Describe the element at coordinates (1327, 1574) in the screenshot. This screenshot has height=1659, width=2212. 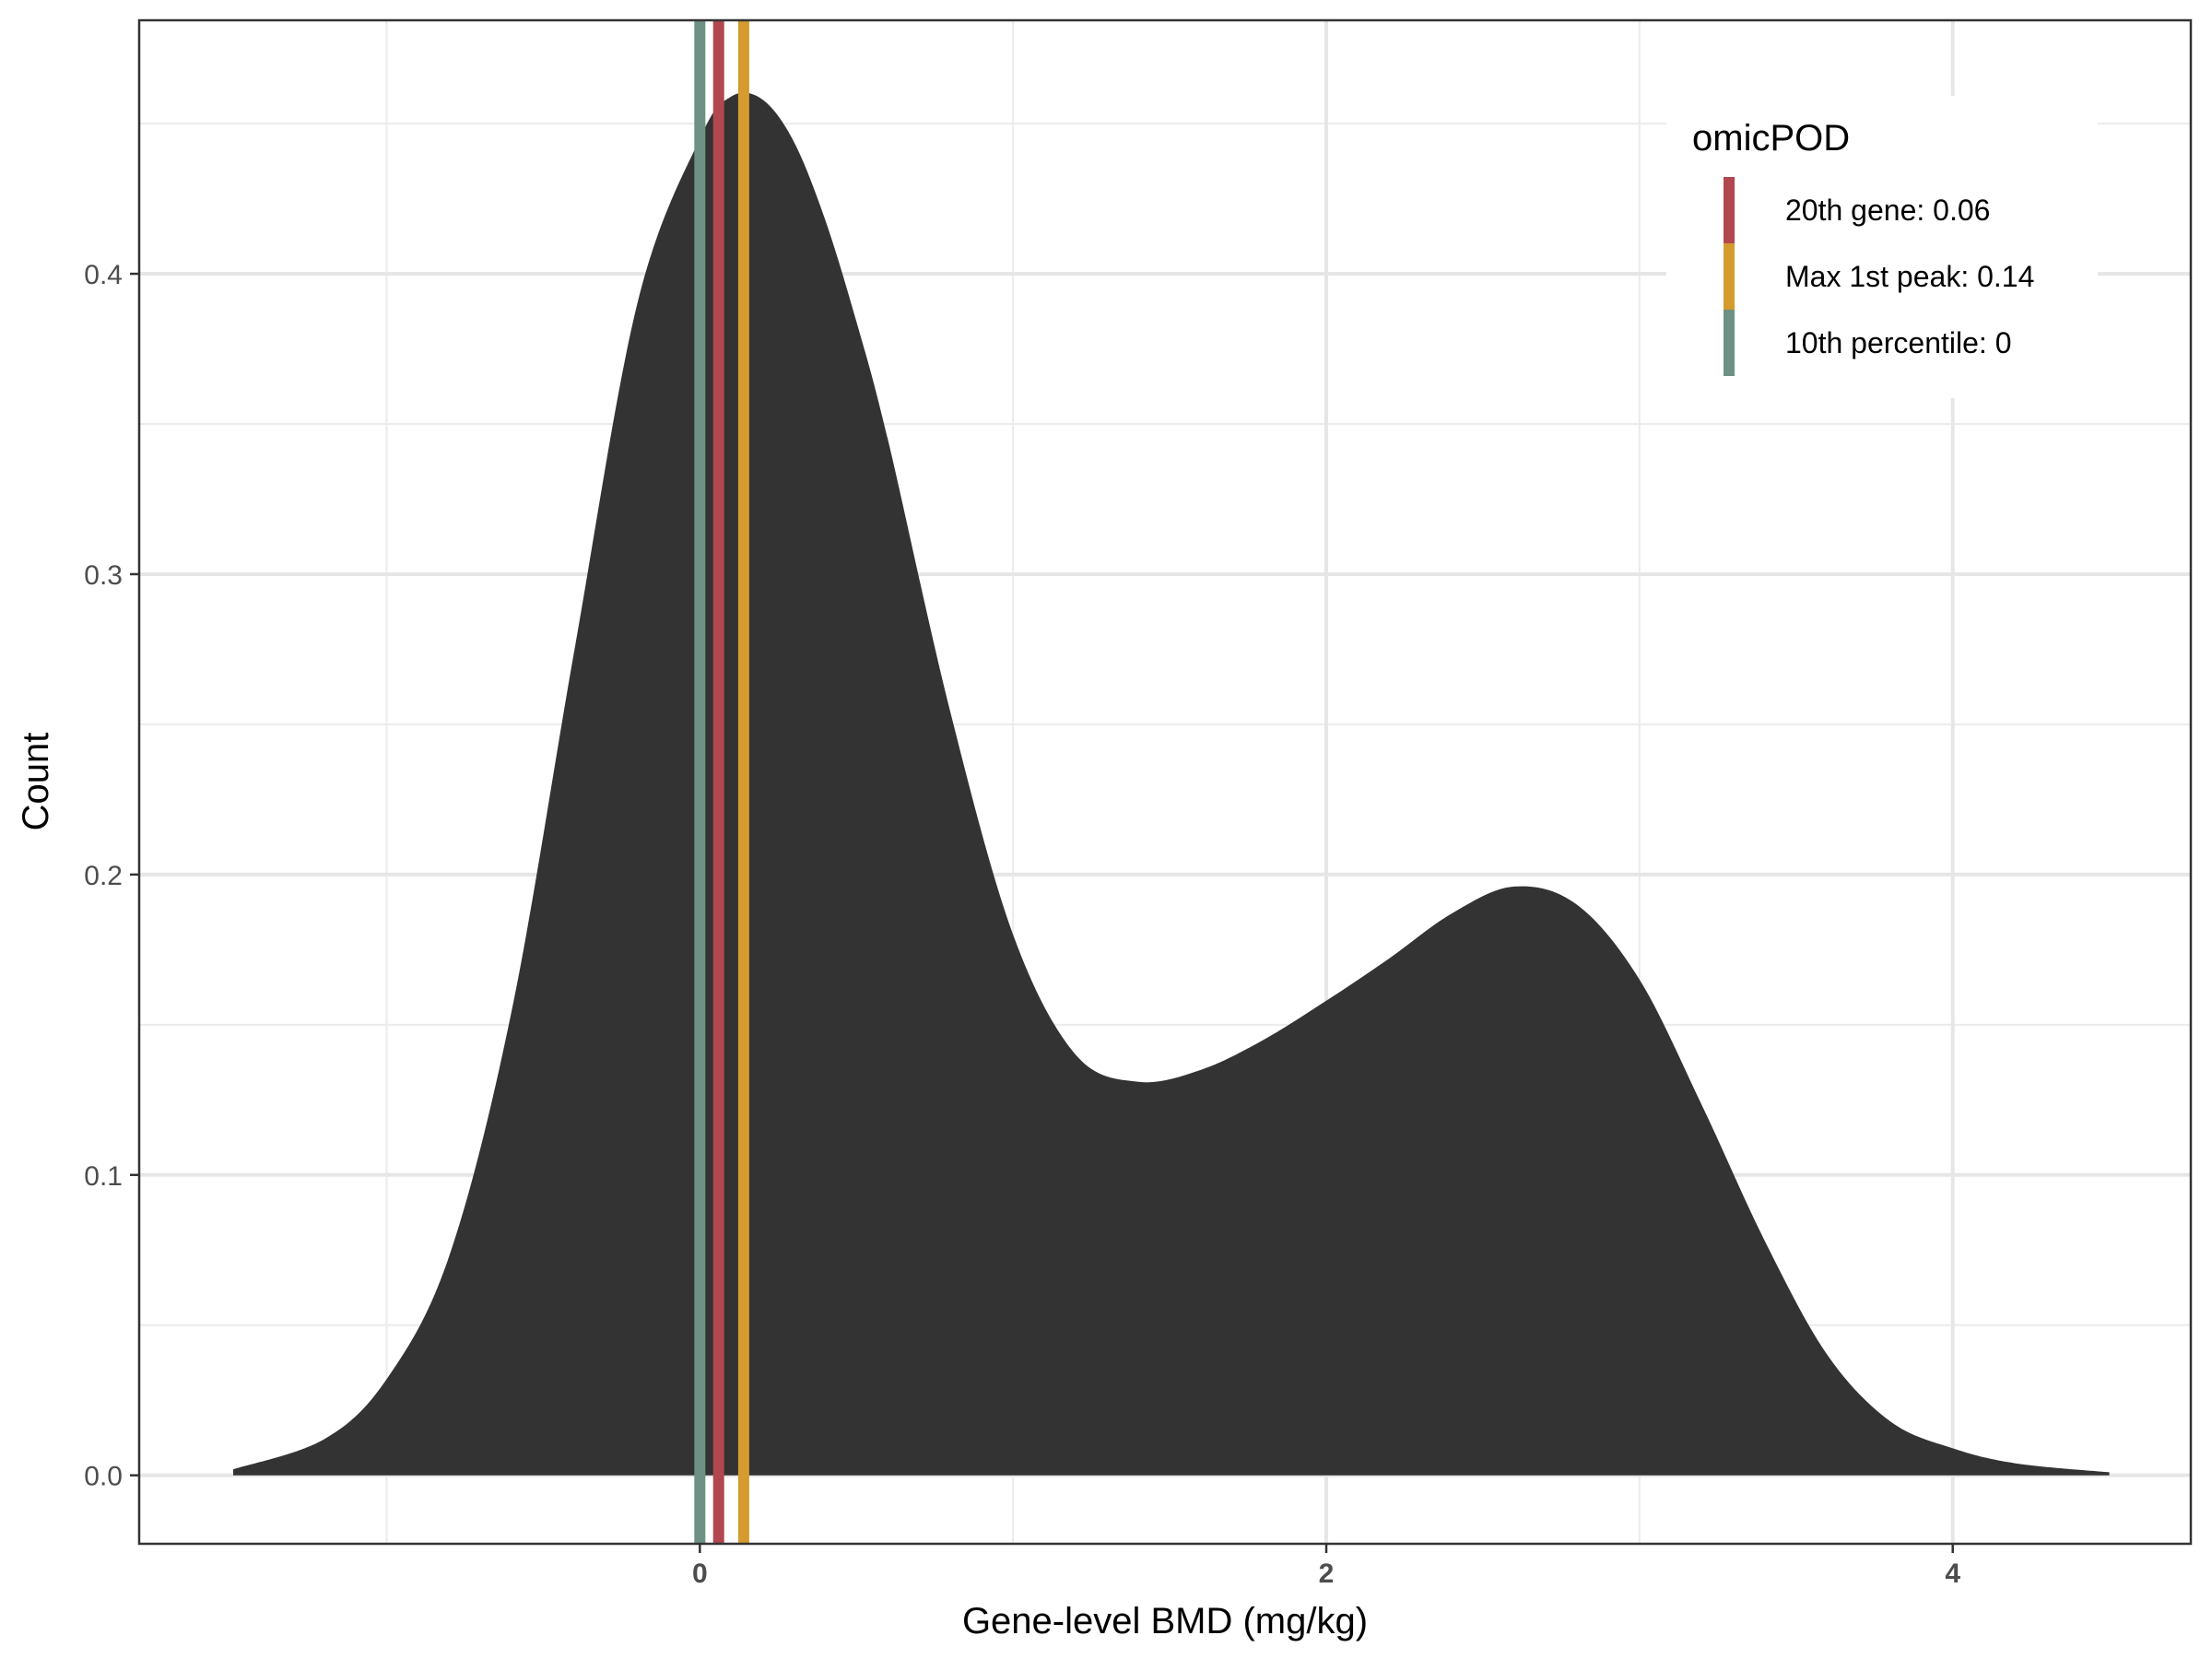
I see `x-tick-label: 2` at that location.